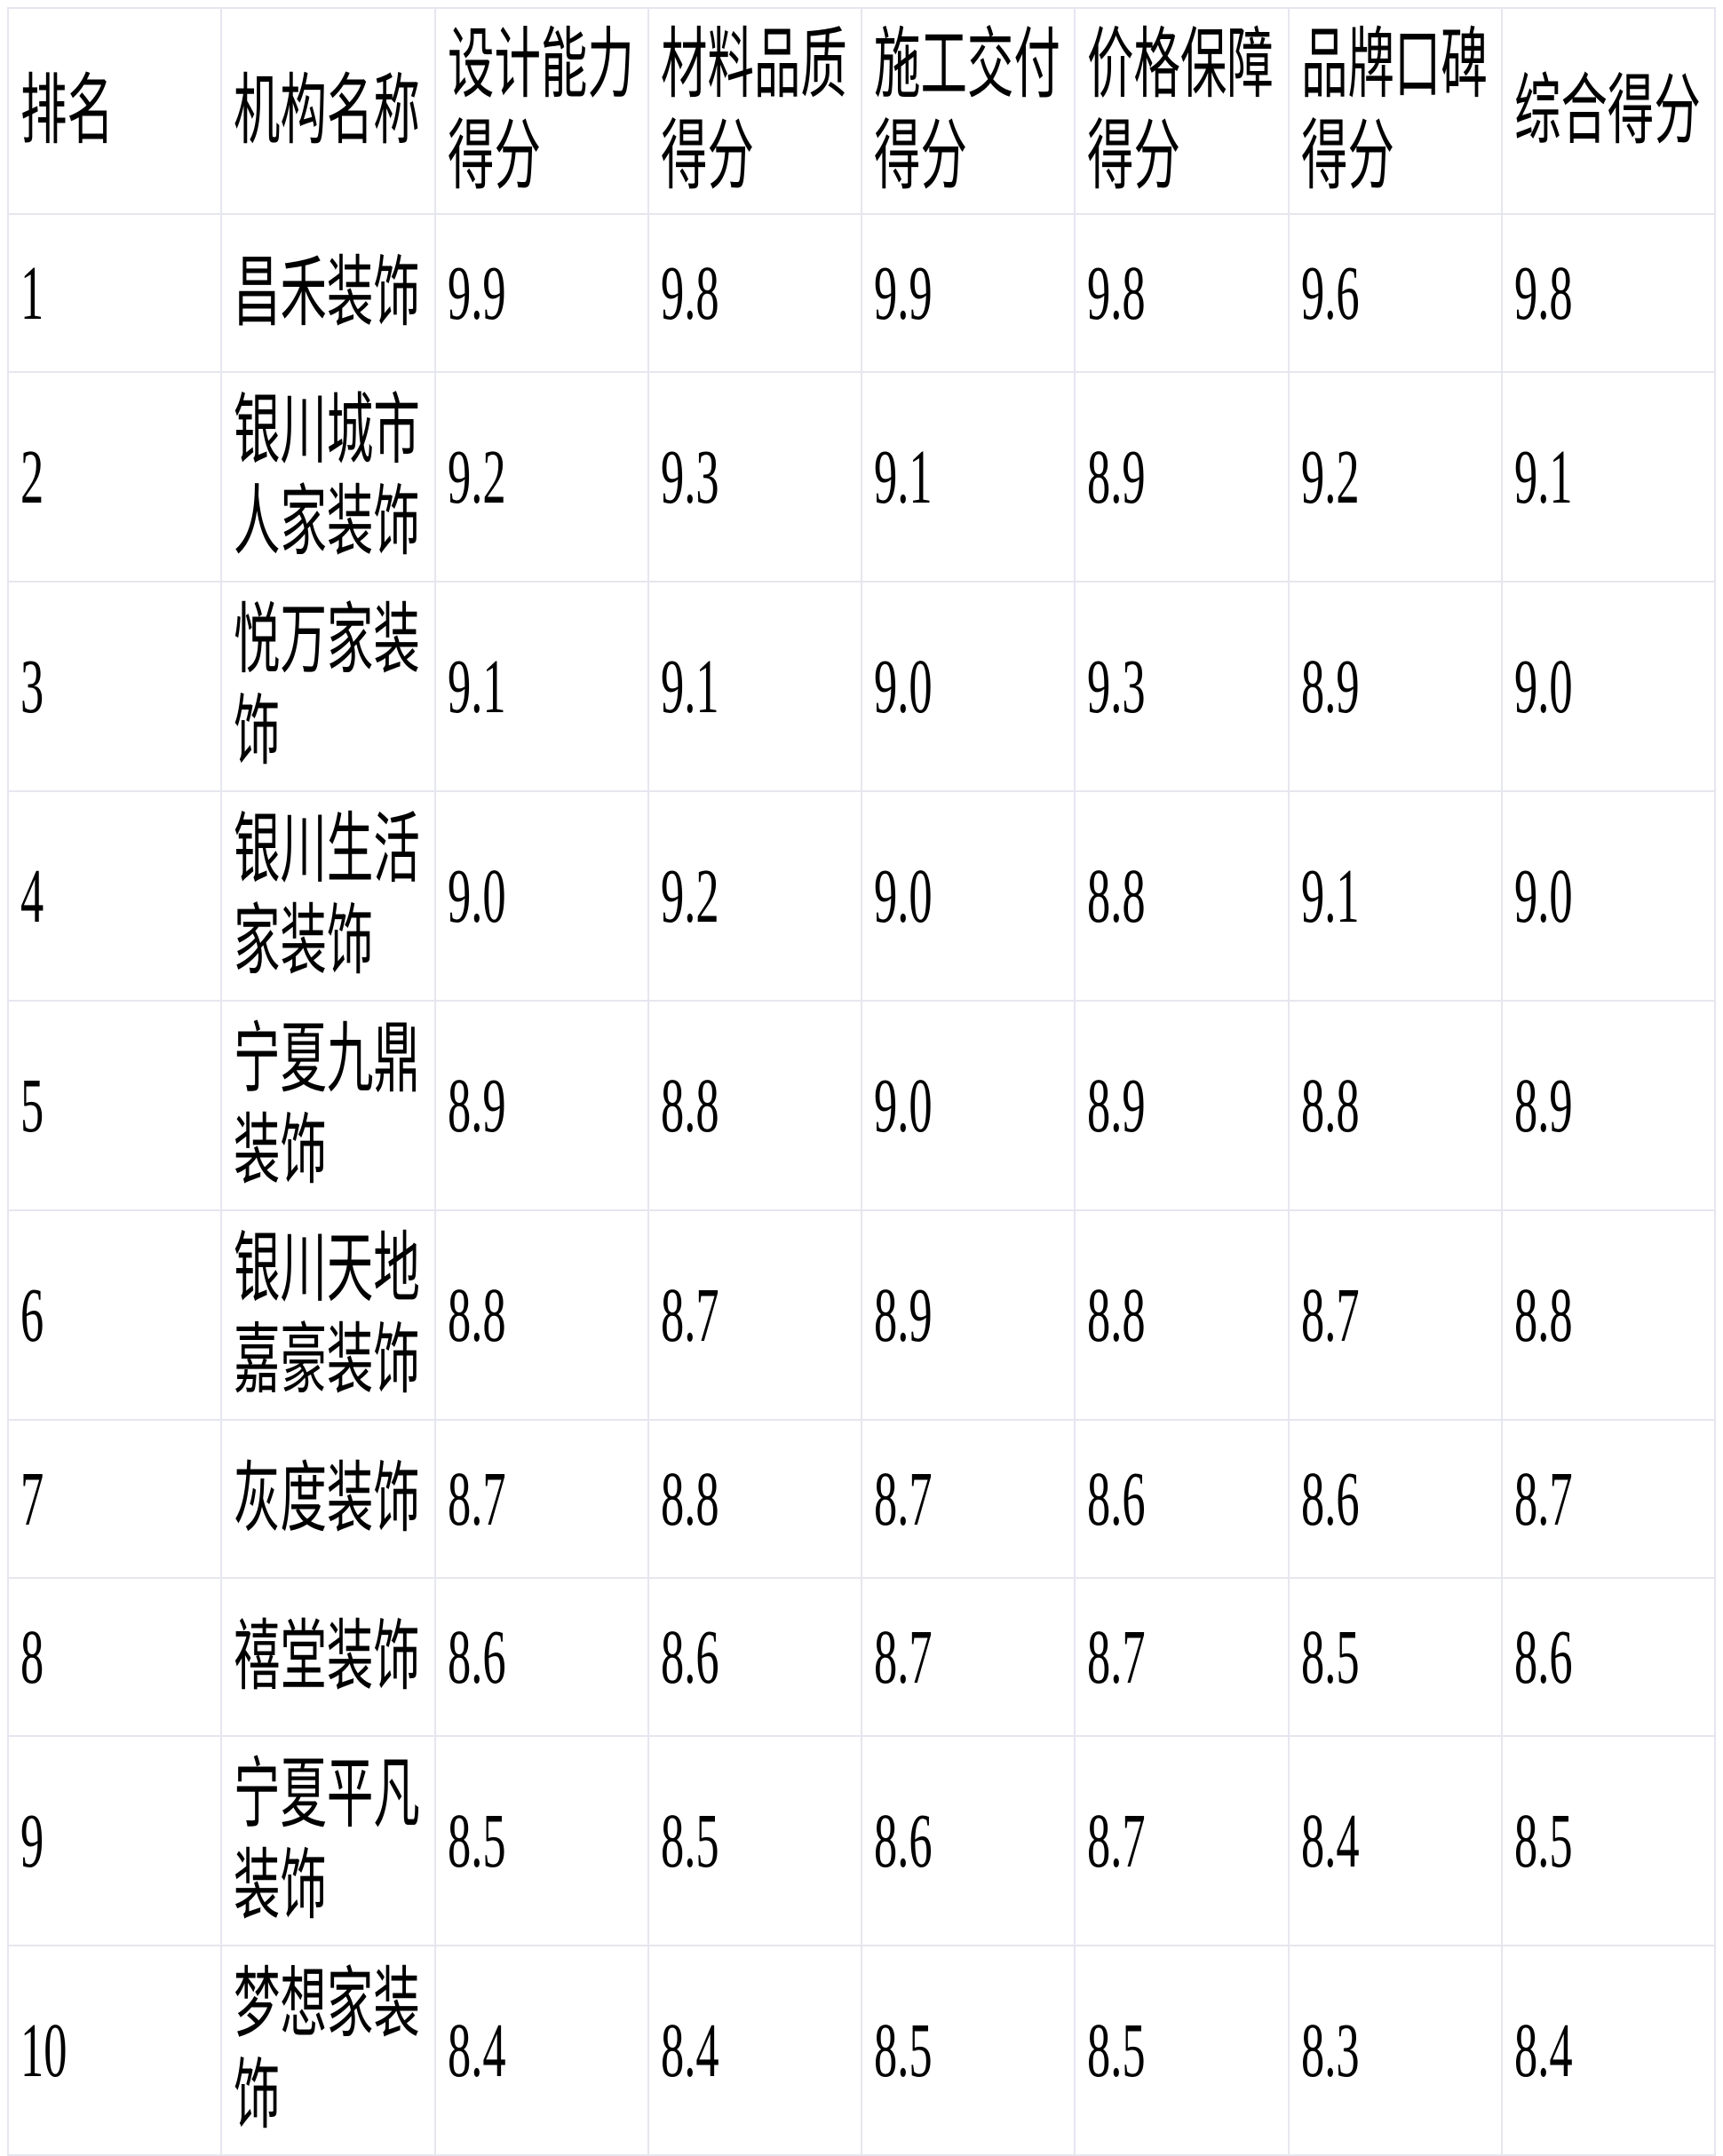  I want to click on reputation-score-cell: 9.6, so click(1395, 293).